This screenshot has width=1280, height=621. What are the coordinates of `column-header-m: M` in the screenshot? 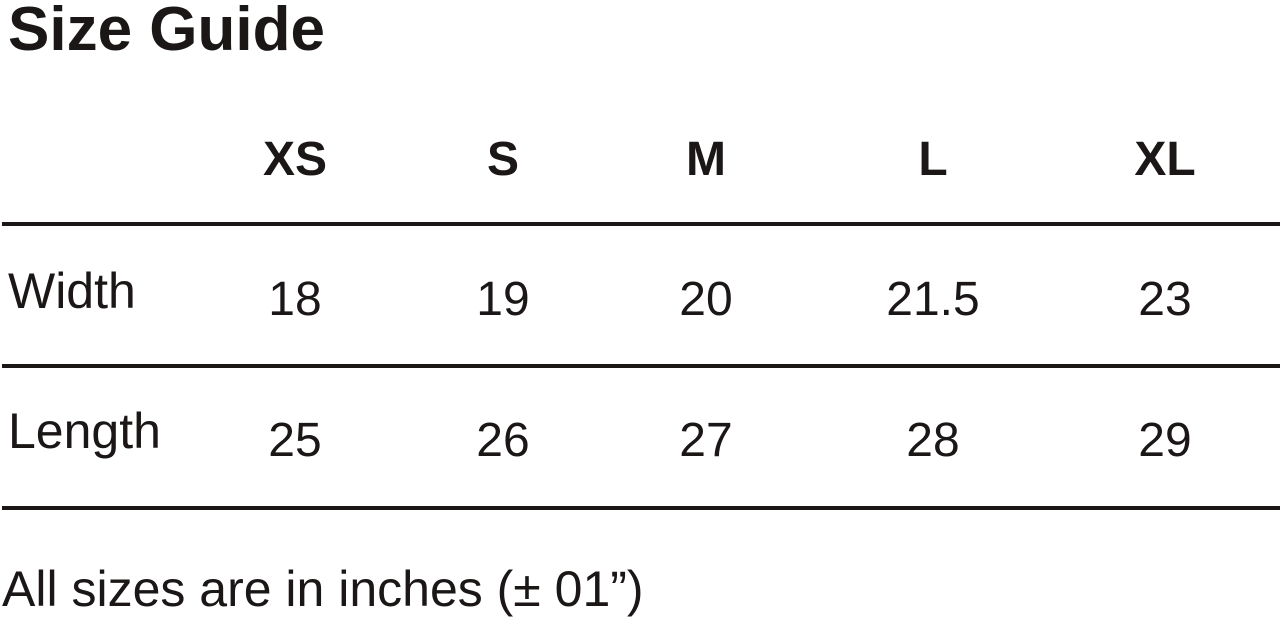 It's located at (706, 159).